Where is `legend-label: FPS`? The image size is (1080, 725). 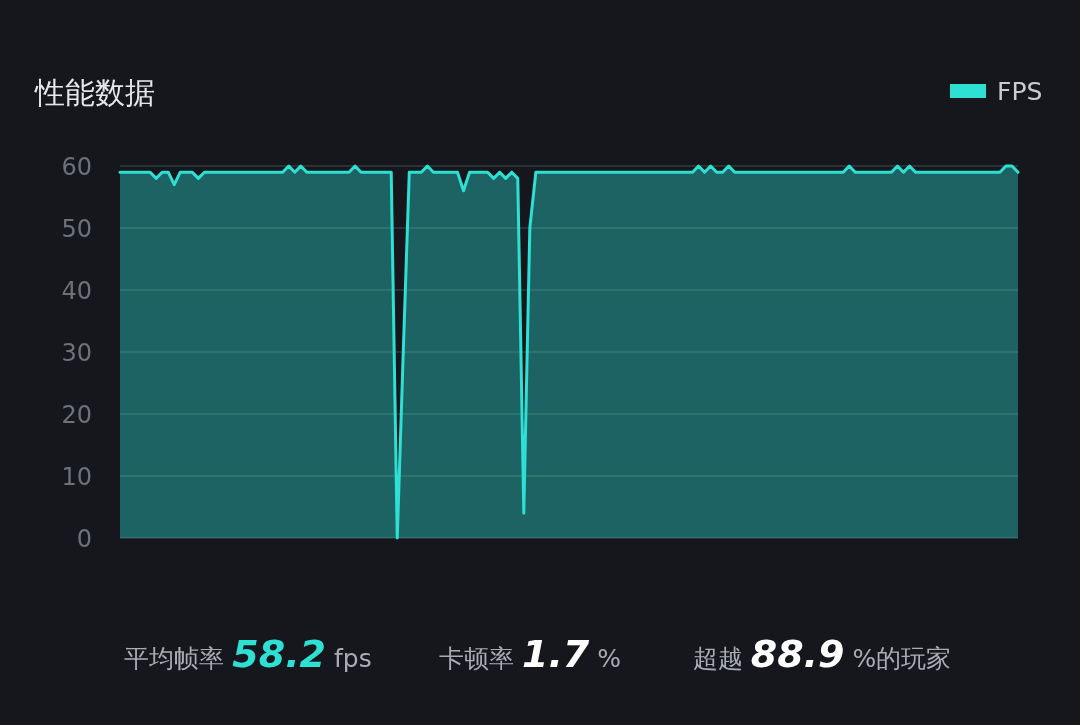
legend-label: FPS is located at coordinates (1020, 91).